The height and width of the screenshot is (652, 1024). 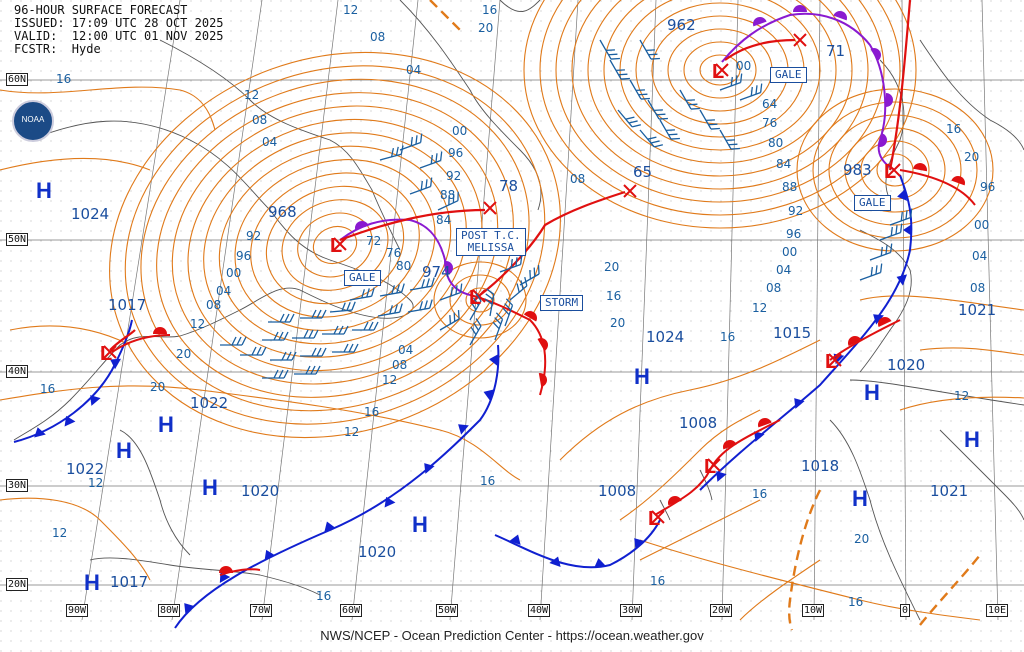 What do you see at coordinates (865, 340) in the screenshot?
I see `warm-front-line` at bounding box center [865, 340].